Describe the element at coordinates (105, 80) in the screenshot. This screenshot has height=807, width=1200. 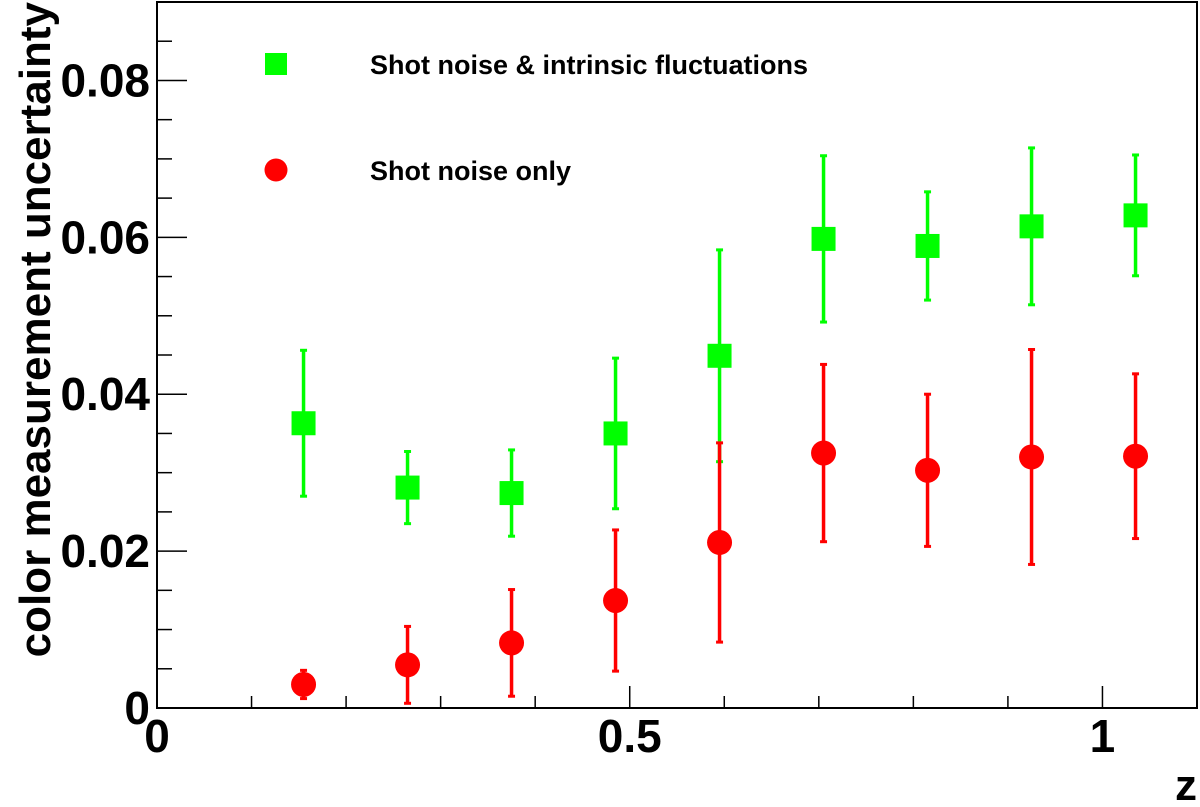
I see `y-tick-label: 0.08` at that location.